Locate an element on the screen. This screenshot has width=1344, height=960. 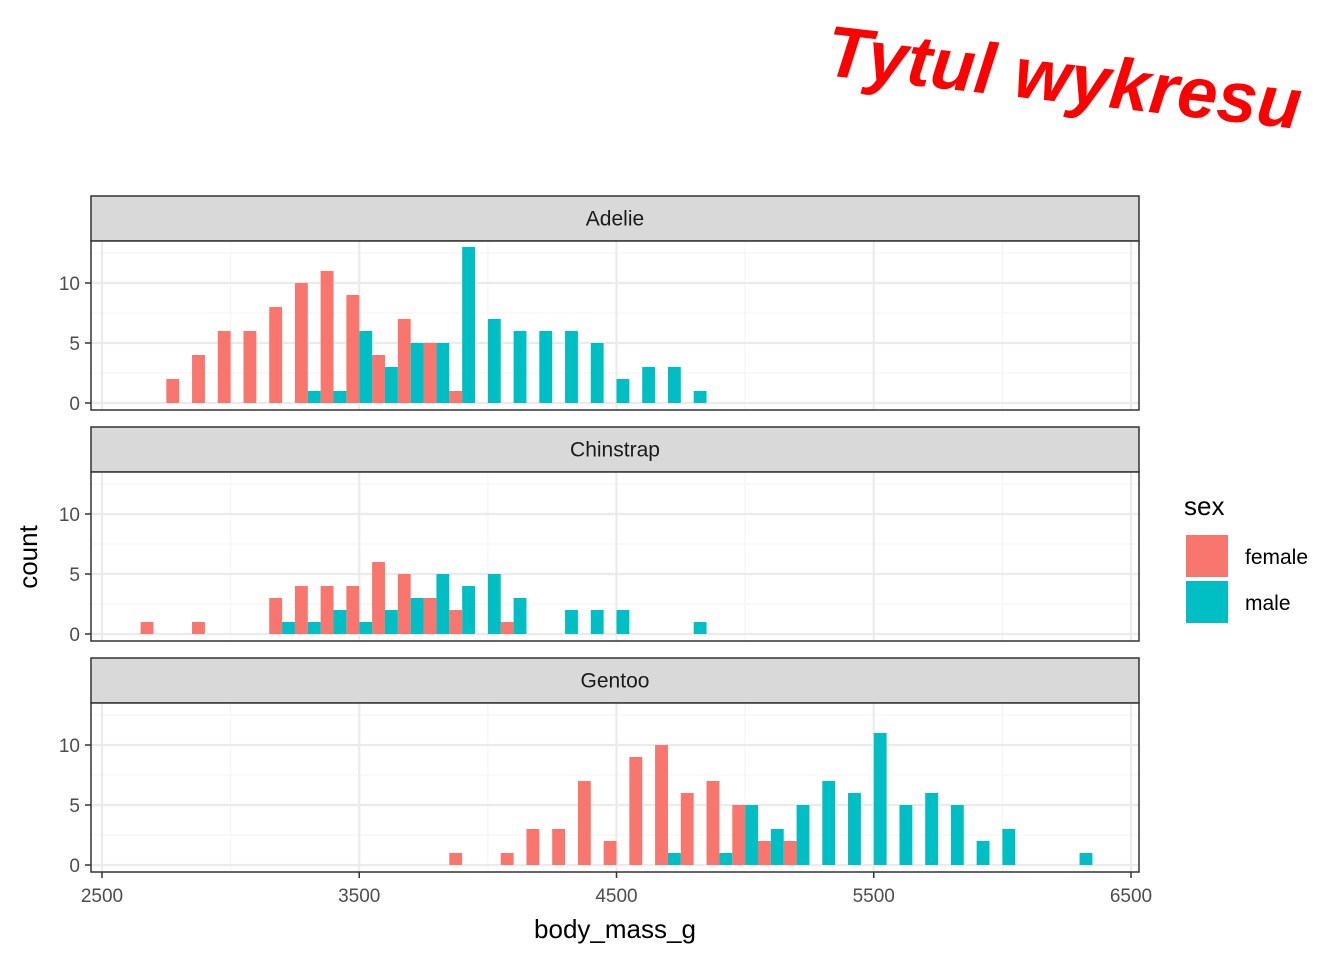
x-tick-label: 5500 is located at coordinates (874, 896).